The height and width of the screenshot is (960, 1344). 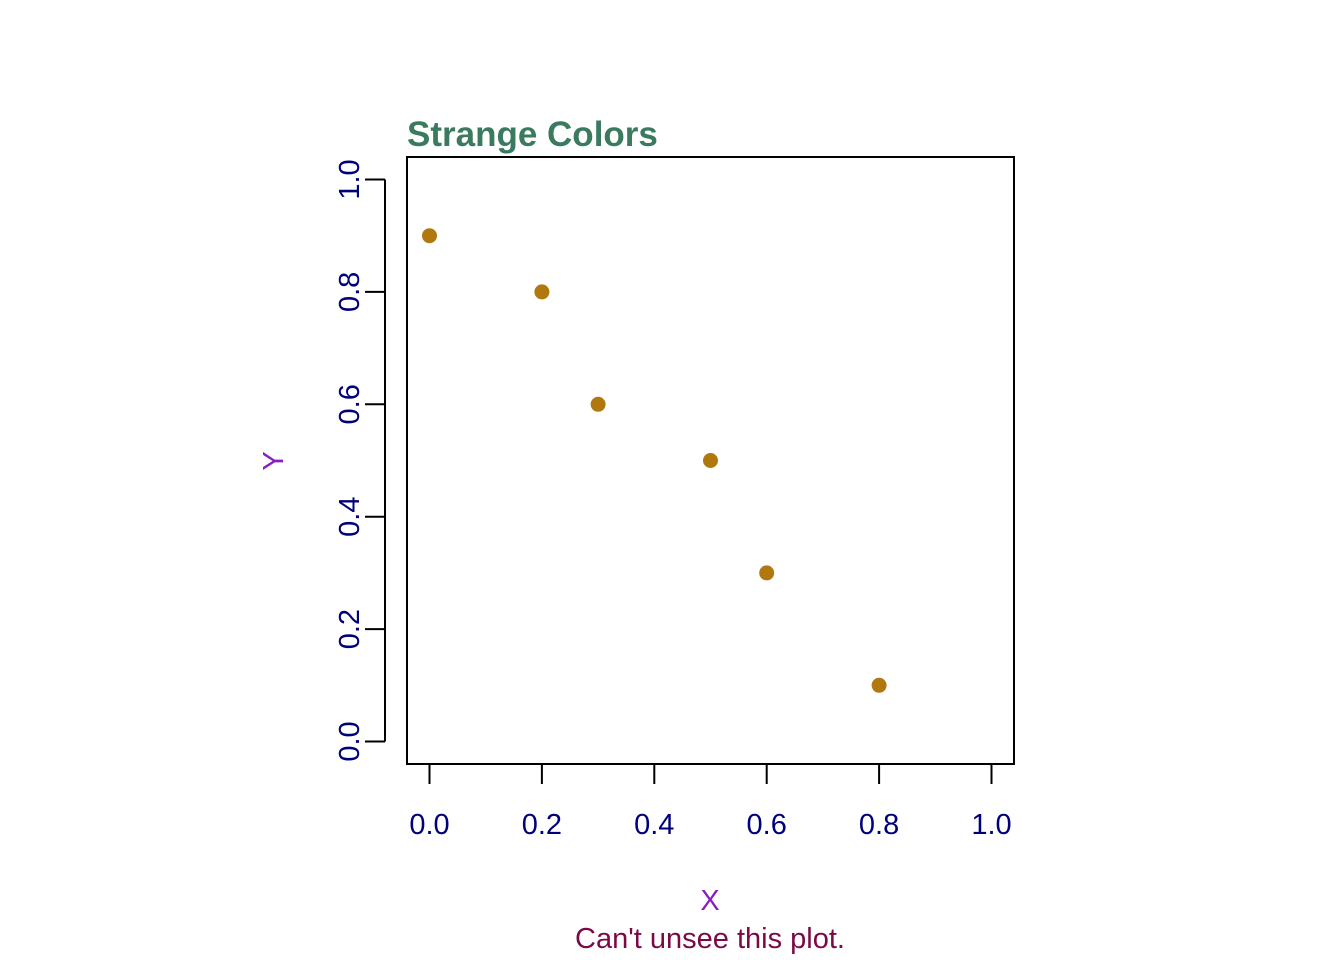 I want to click on x-tick-label: 1.0, so click(x=991, y=825).